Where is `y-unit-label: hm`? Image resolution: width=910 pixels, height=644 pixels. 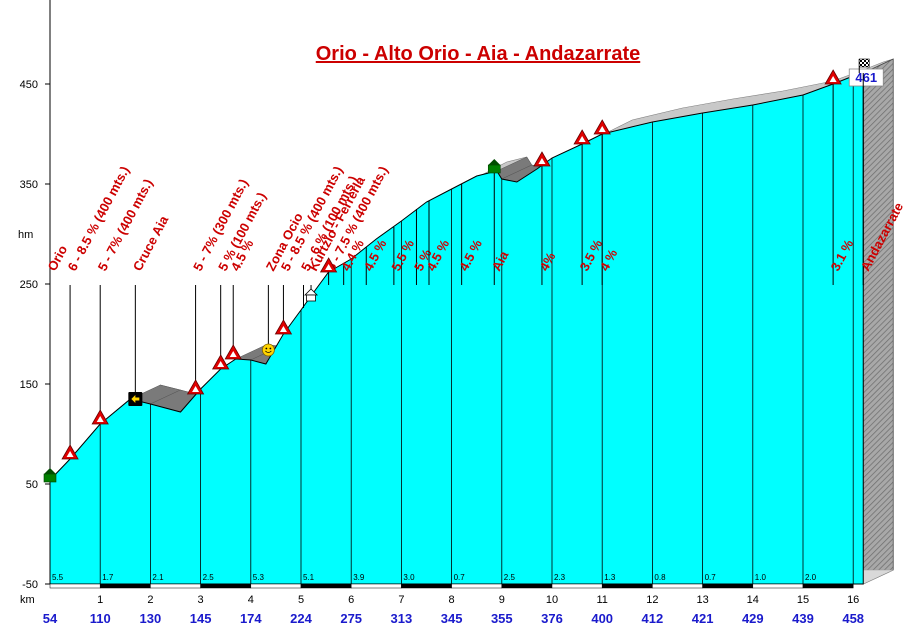
y-unit-label: hm is located at coordinates (25, 235).